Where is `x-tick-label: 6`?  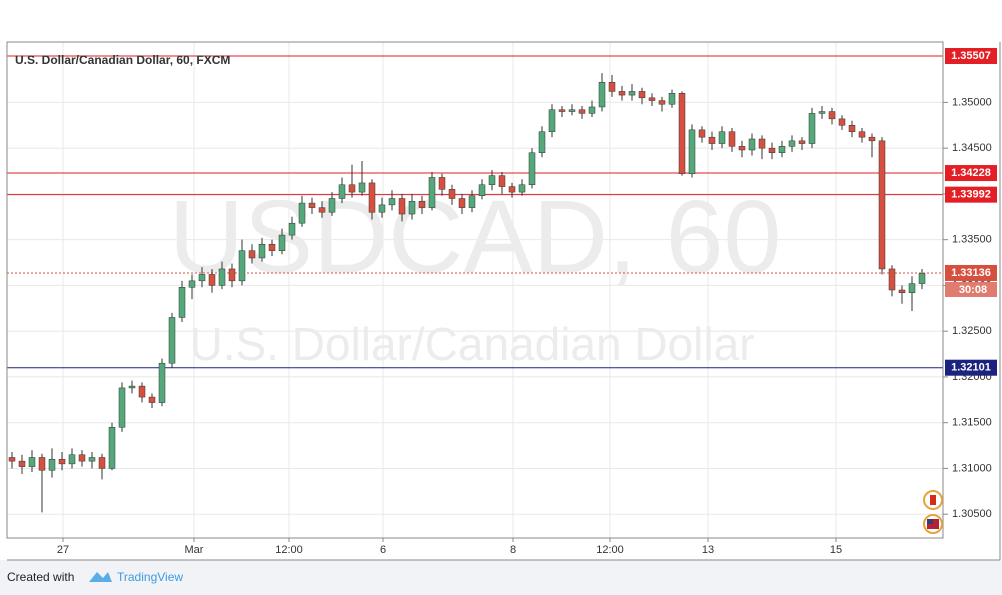
x-tick-label: 6 is located at coordinates (383, 550).